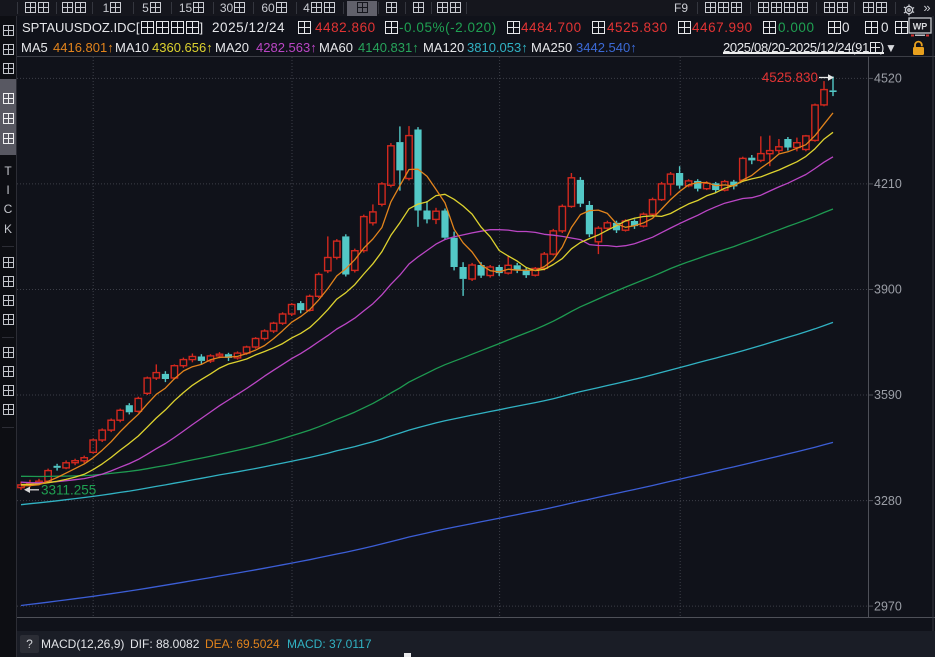  What do you see at coordinates (888, 501) in the screenshot?
I see `svg-text: 3280` at bounding box center [888, 501].